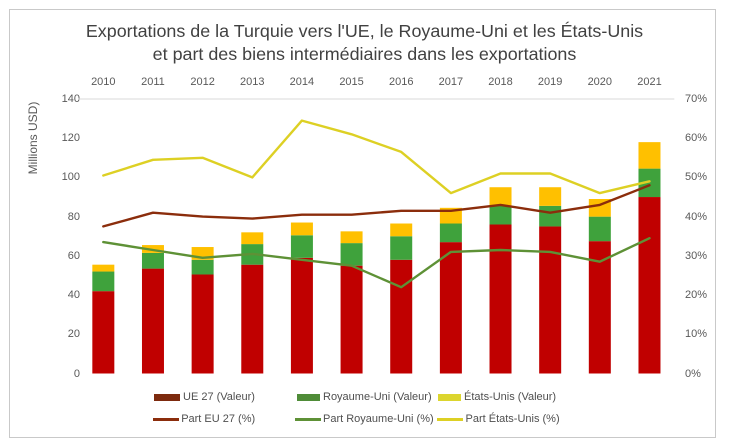  What do you see at coordinates (401, 230) in the screenshot?
I see `bar-segment-2016-s2` at bounding box center [401, 230].